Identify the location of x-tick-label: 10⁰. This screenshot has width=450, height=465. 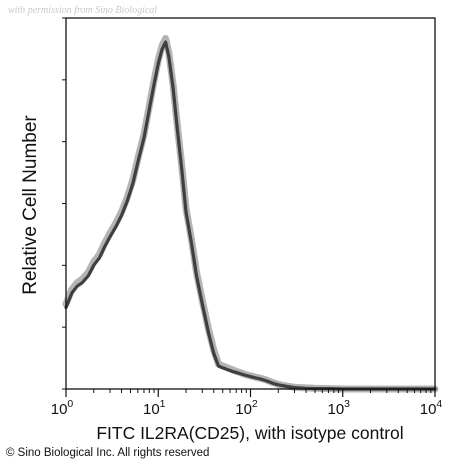
(62, 408).